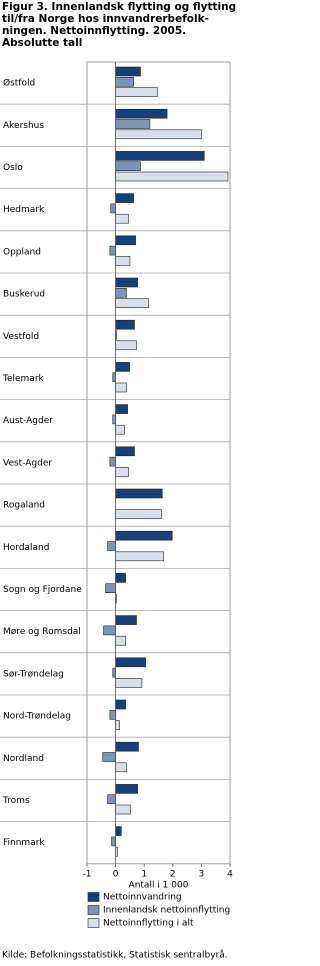  I want to click on category-label: Akershus, so click(23, 126).